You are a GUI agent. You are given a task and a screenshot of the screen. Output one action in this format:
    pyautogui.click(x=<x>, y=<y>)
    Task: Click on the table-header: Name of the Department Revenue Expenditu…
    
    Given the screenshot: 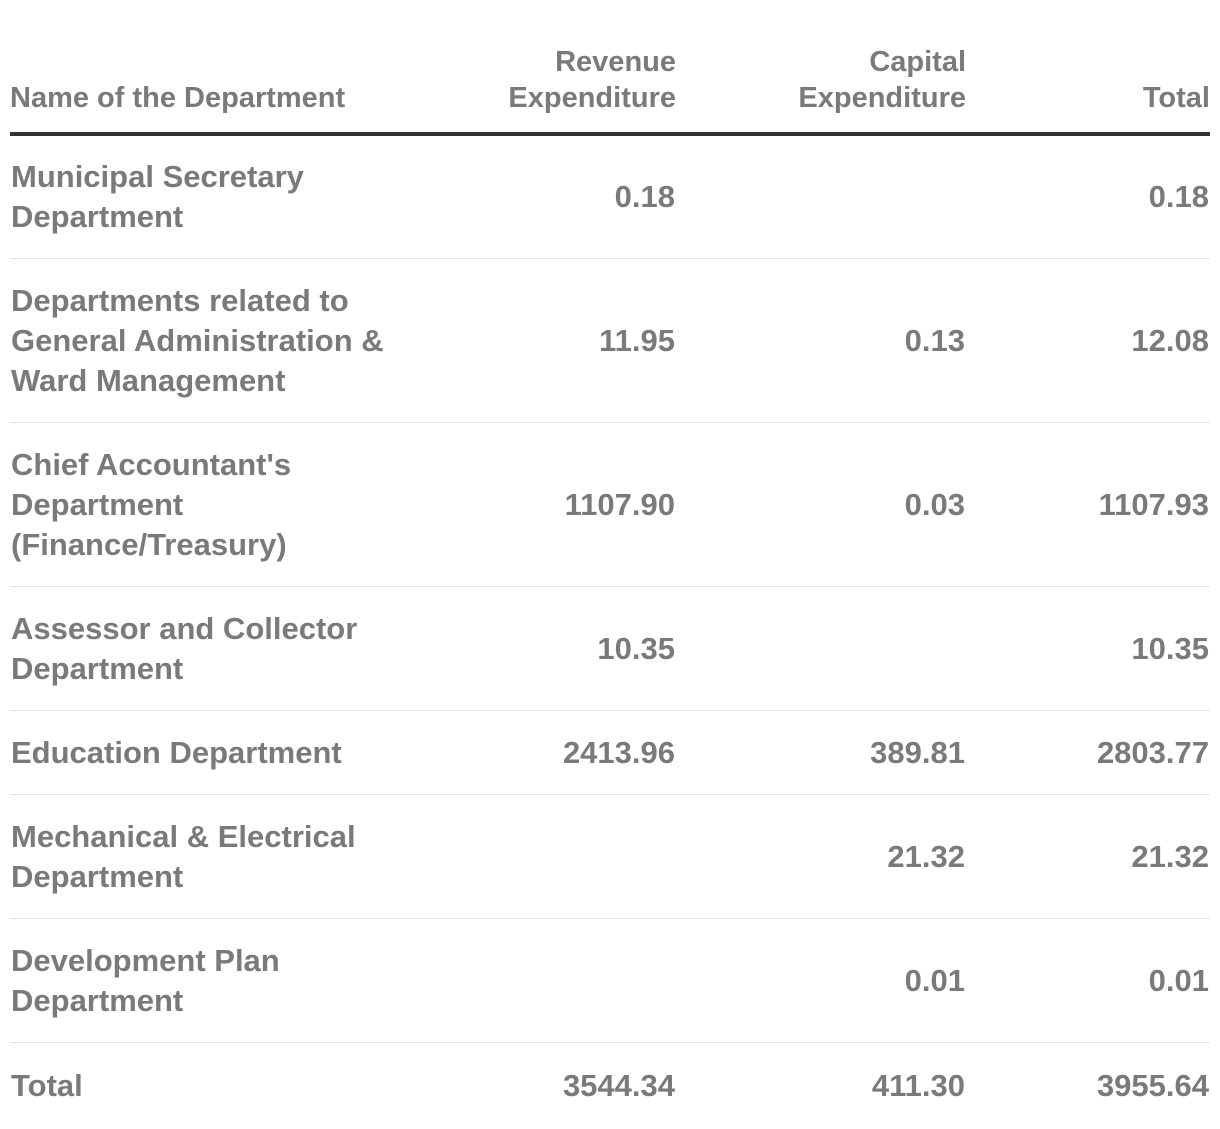 What is the action you would take?
    pyautogui.click(x=610, y=67)
    